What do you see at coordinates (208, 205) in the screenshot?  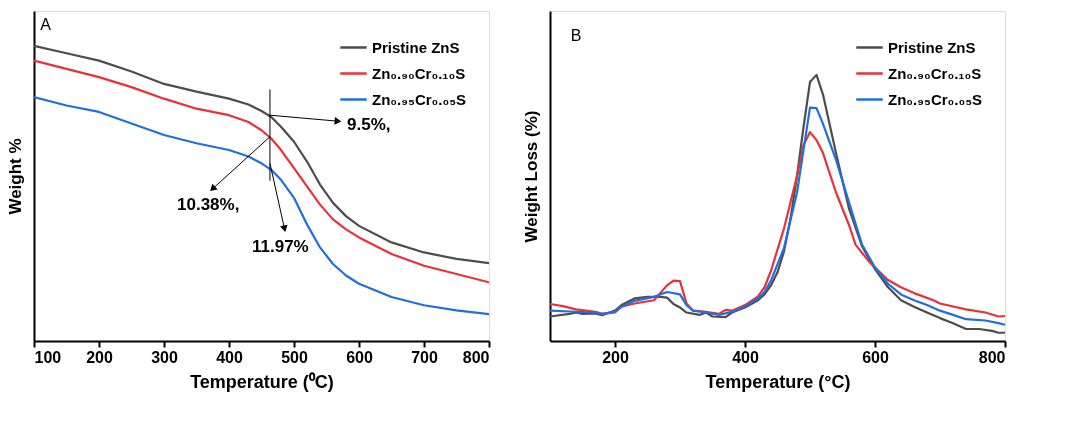 I see `annotation: 10.38%,` at bounding box center [208, 205].